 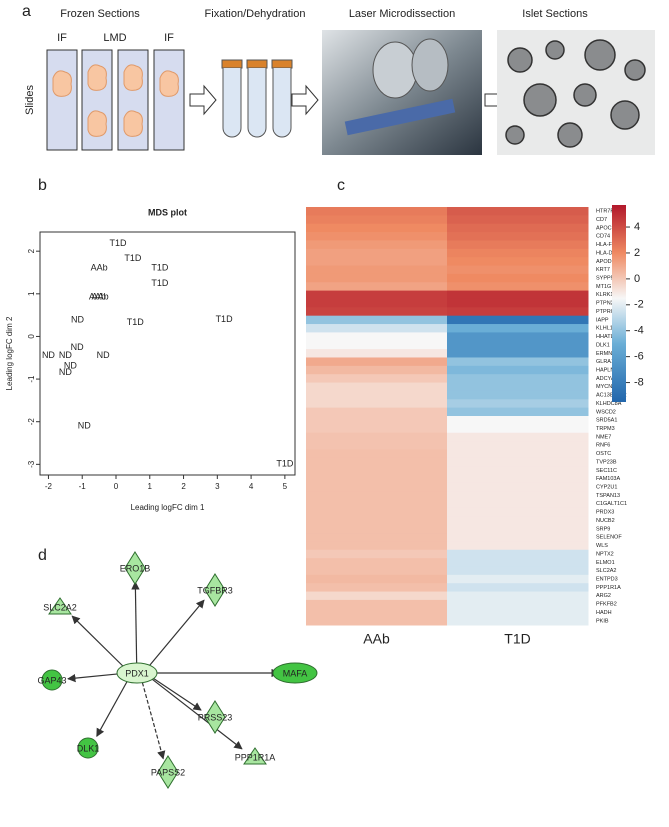 I want to click on row-label: SRD5A1, so click(x=606, y=421).